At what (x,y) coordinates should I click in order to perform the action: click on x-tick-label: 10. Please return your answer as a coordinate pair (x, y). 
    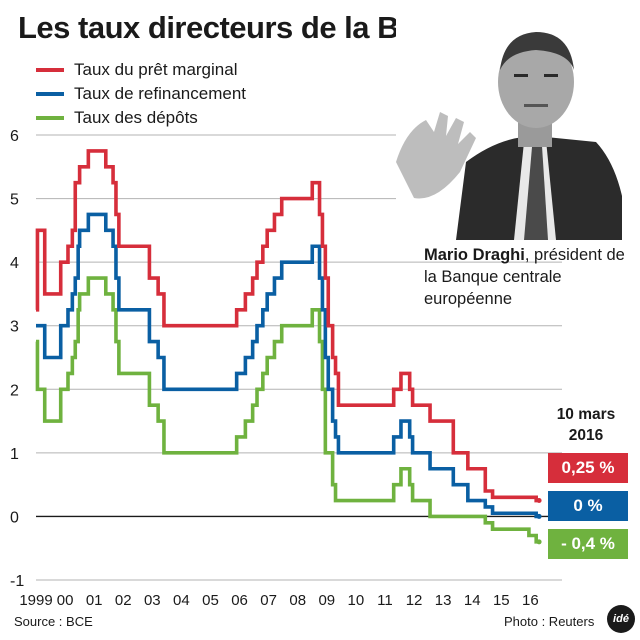
    Looking at the image, I should click on (356, 600).